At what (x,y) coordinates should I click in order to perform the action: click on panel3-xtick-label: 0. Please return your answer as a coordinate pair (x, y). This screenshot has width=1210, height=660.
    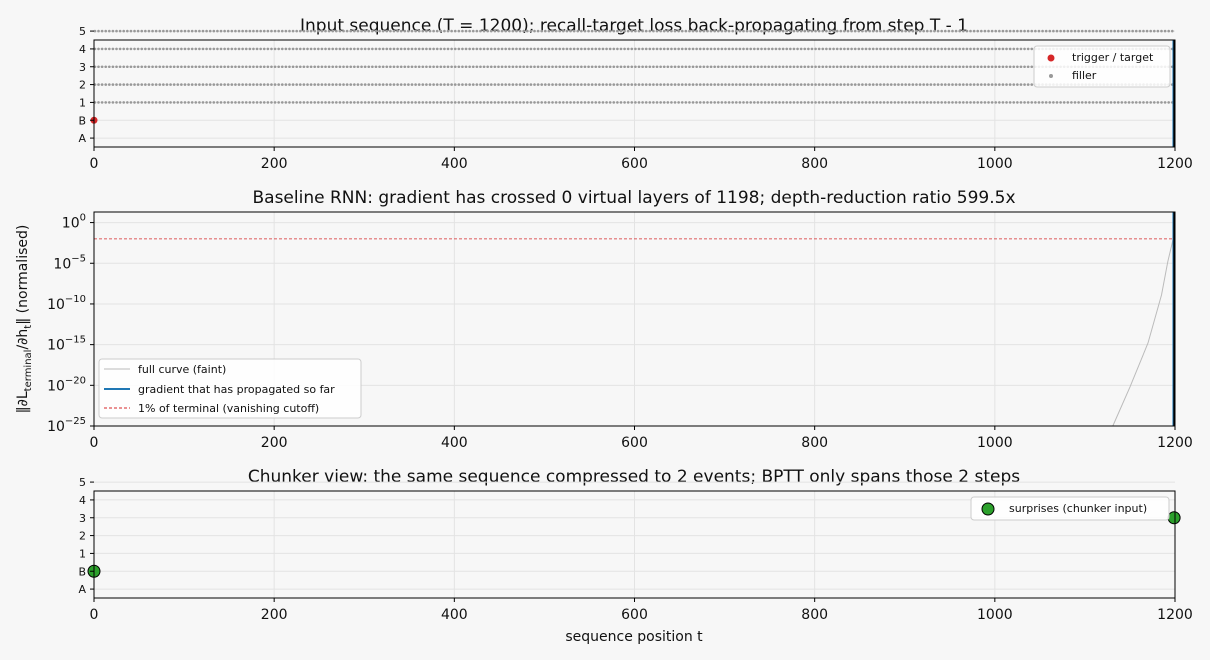
    Looking at the image, I should click on (94, 615).